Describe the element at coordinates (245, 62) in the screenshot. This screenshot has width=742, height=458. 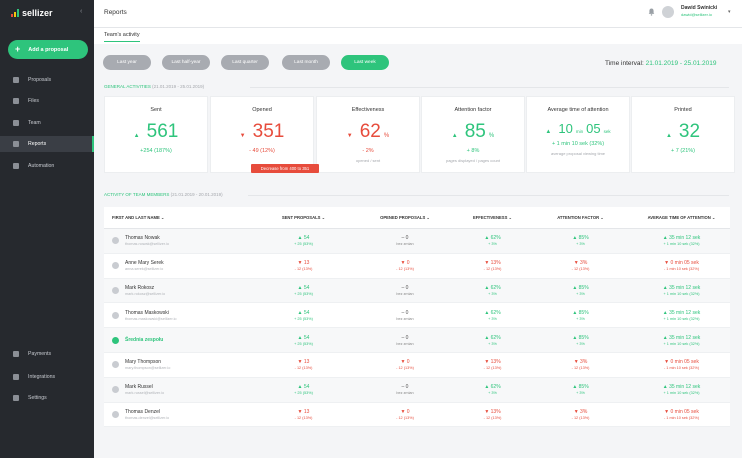
I see `range-button-last-quarter: Last quarter` at that location.